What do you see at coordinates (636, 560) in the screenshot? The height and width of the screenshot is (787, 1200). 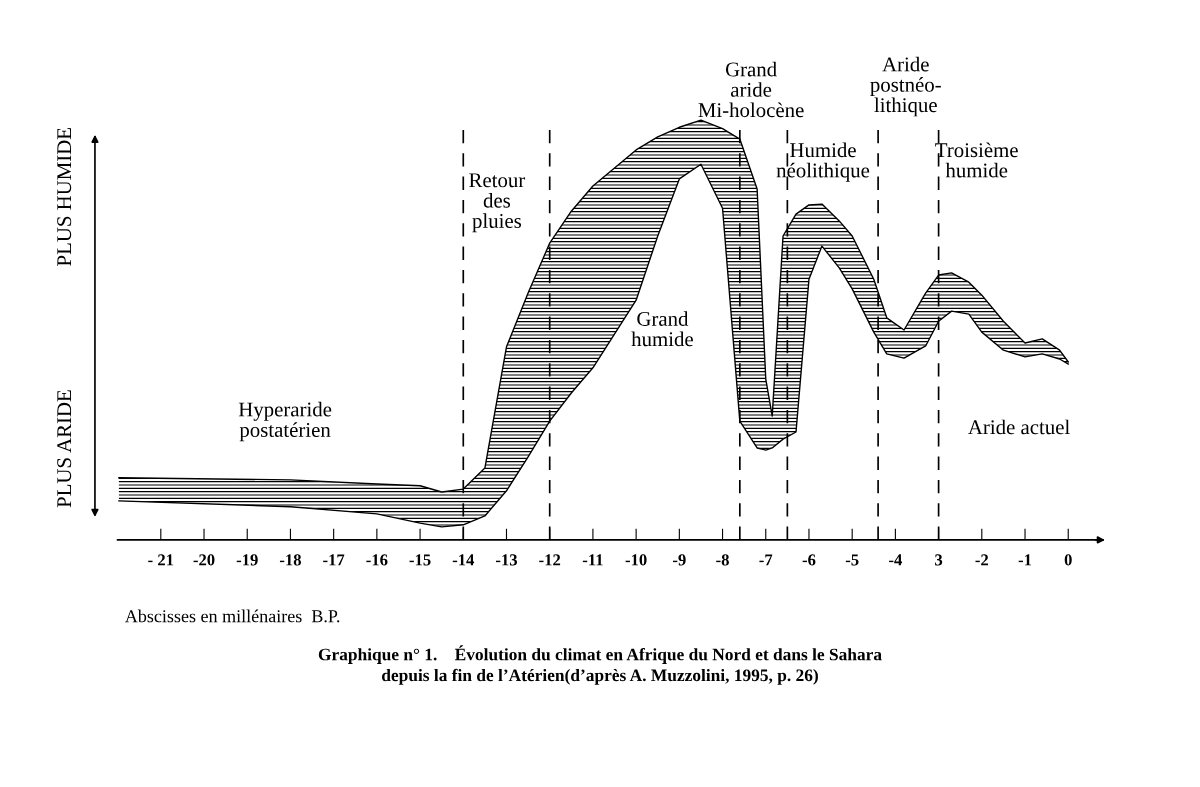 I see `x-tick-label: -10` at bounding box center [636, 560].